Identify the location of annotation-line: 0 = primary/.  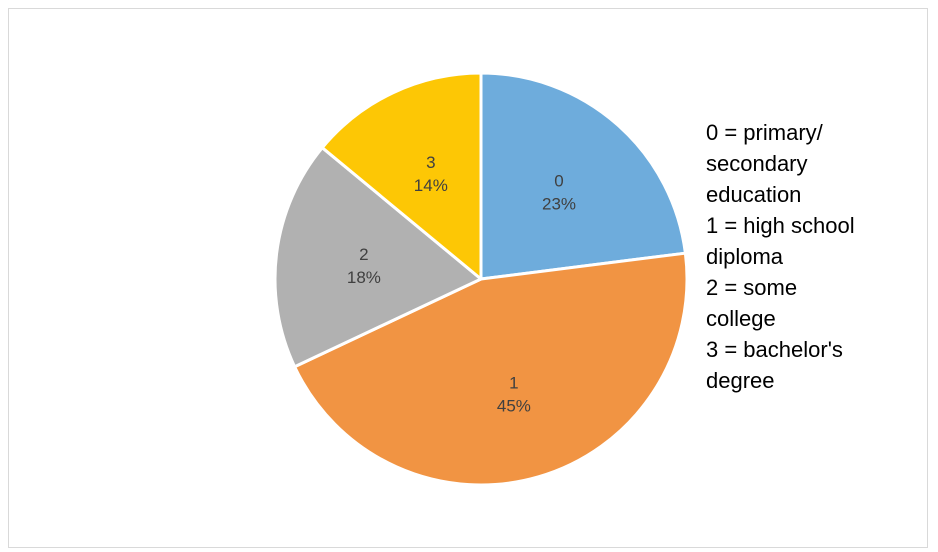
(764, 132).